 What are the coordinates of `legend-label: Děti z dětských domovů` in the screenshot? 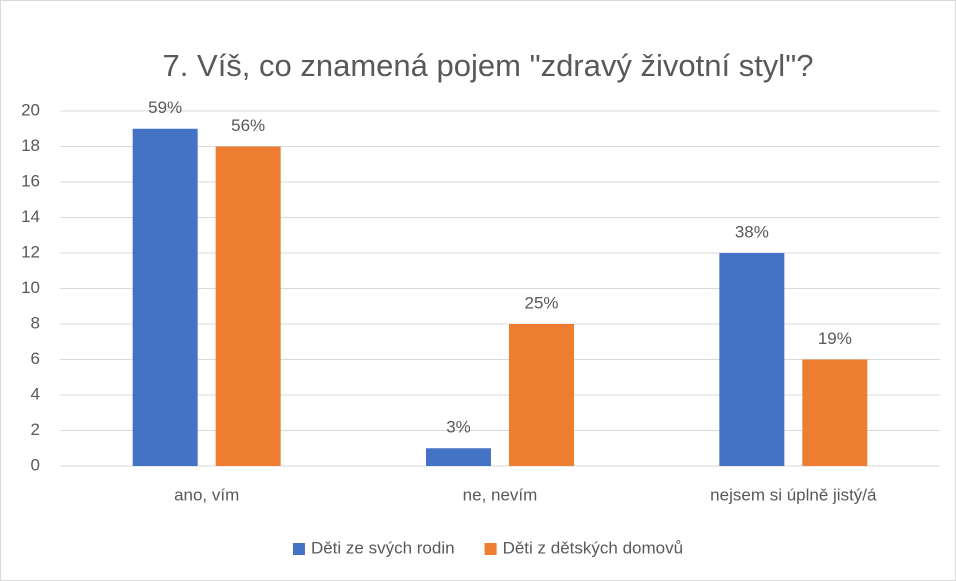 It's located at (593, 547).